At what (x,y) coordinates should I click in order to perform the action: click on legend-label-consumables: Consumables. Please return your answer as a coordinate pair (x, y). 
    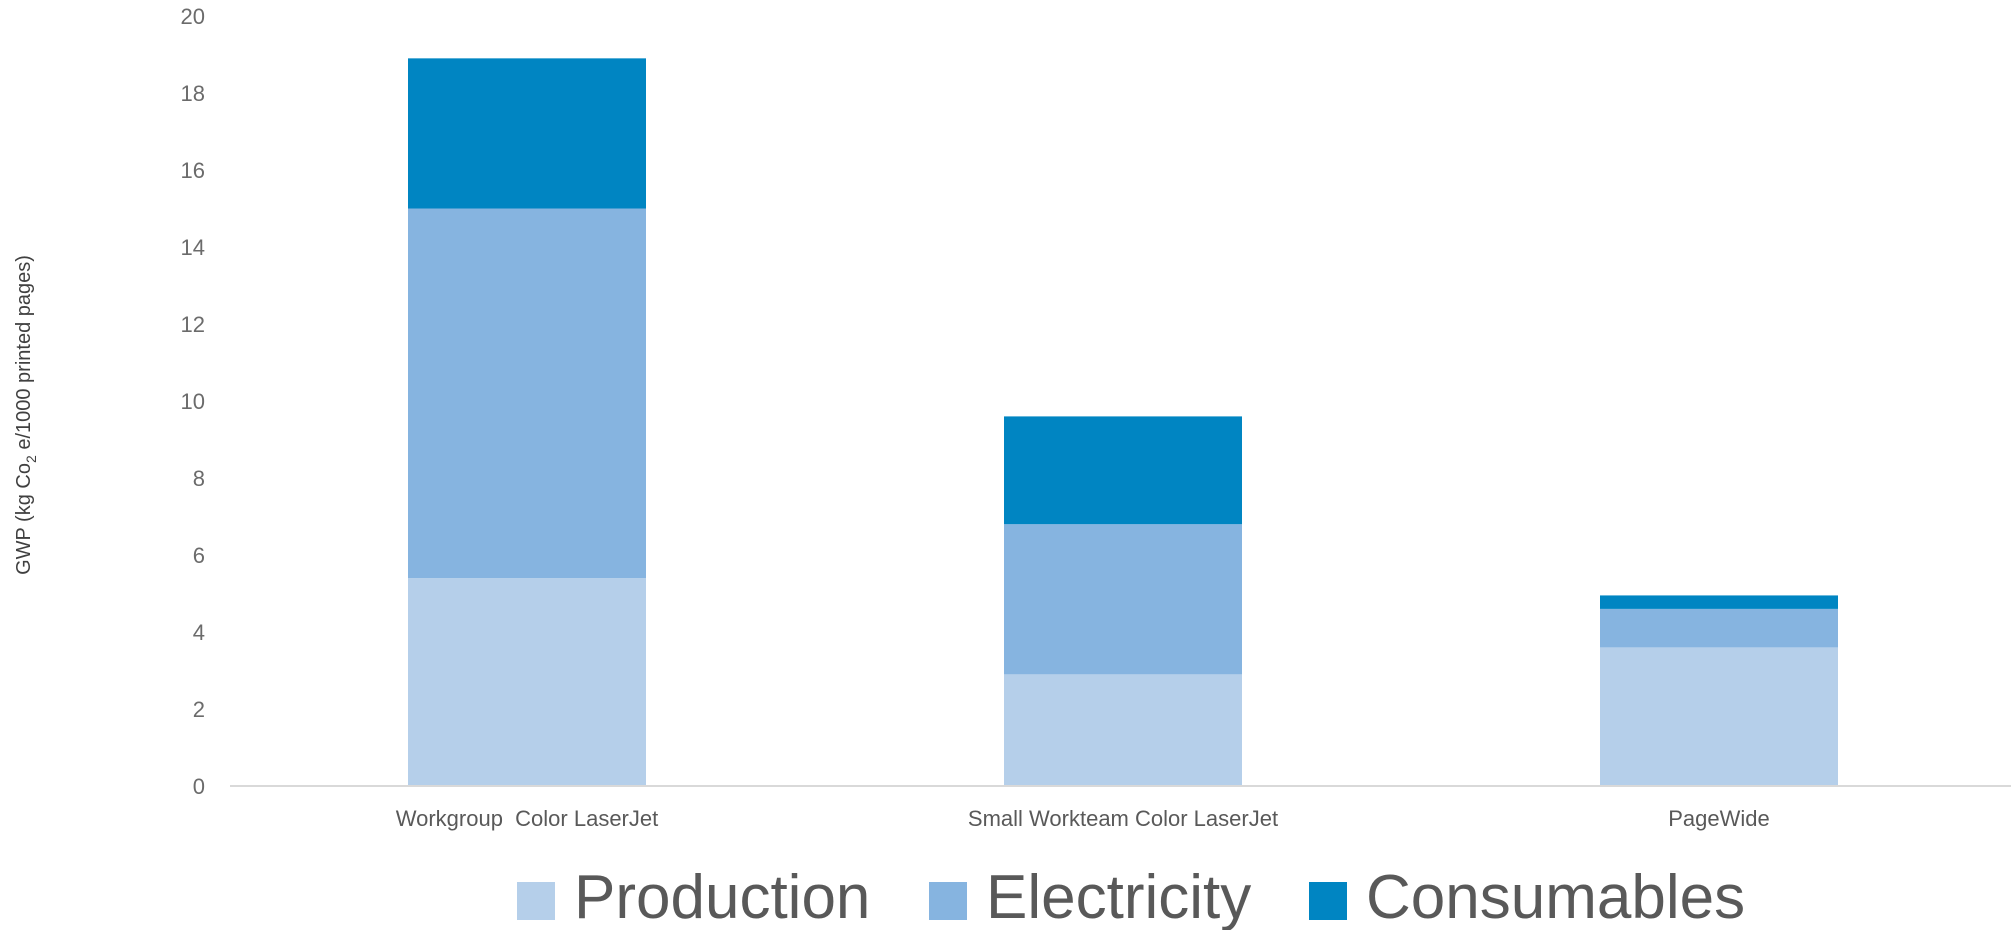
    Looking at the image, I should click on (1555, 896).